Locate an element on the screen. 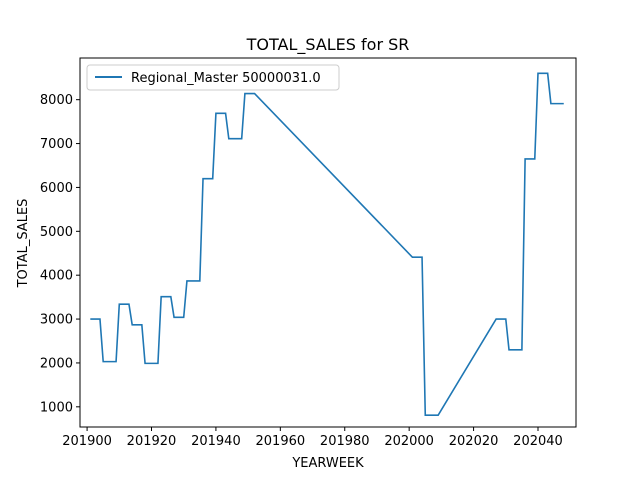 The width and height of the screenshot is (640, 480). x-tick-label: 201960 is located at coordinates (281, 441).